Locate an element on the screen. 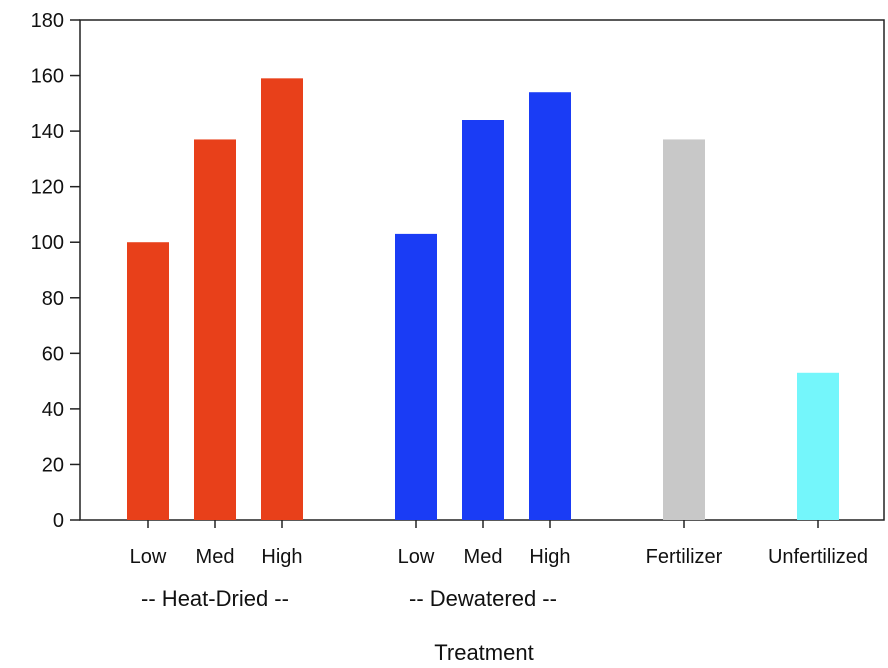 This screenshot has width=888, height=668. y-tick-label: 80 is located at coordinates (53, 299).